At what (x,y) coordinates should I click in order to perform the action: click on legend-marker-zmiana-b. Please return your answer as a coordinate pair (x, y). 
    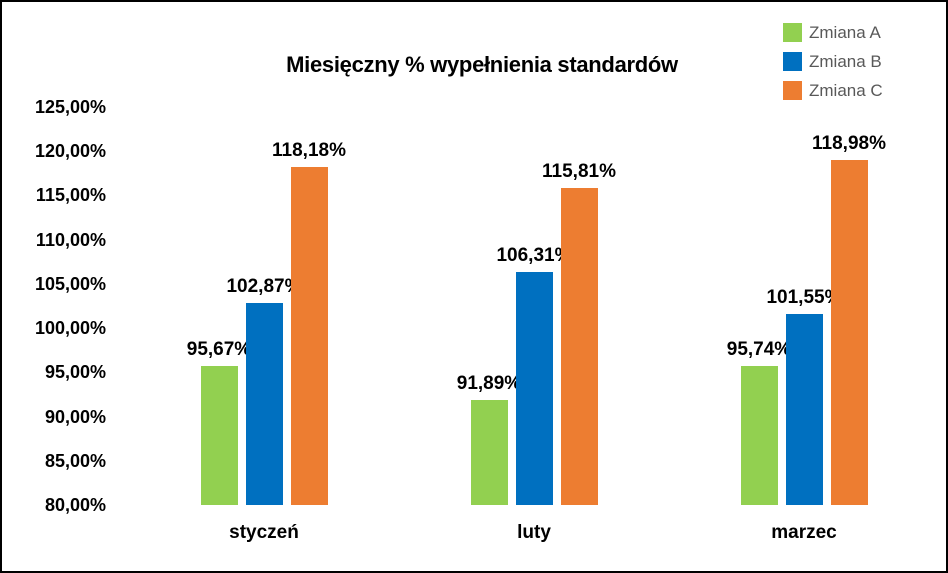
    Looking at the image, I should click on (792, 61).